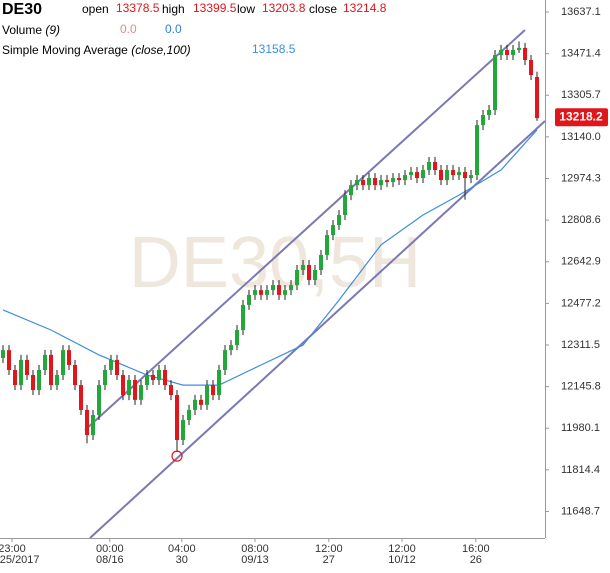  I want to click on x-tick-label: 12:00, so click(329, 549).